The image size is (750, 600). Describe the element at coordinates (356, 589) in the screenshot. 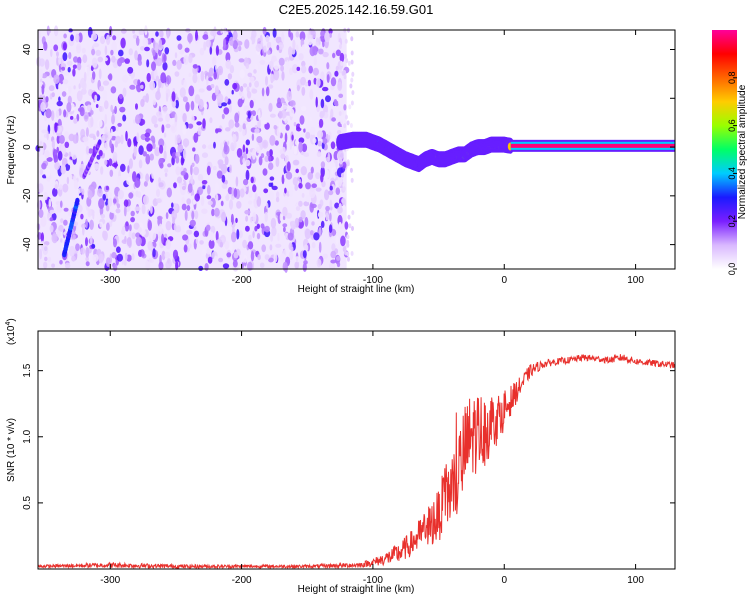

I see `snr-x-axis-label: Height of straight line (km)` at that location.